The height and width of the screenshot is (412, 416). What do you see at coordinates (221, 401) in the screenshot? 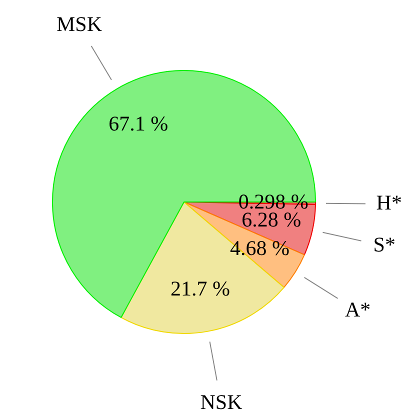
I see `slice-label: NSK` at bounding box center [221, 401].